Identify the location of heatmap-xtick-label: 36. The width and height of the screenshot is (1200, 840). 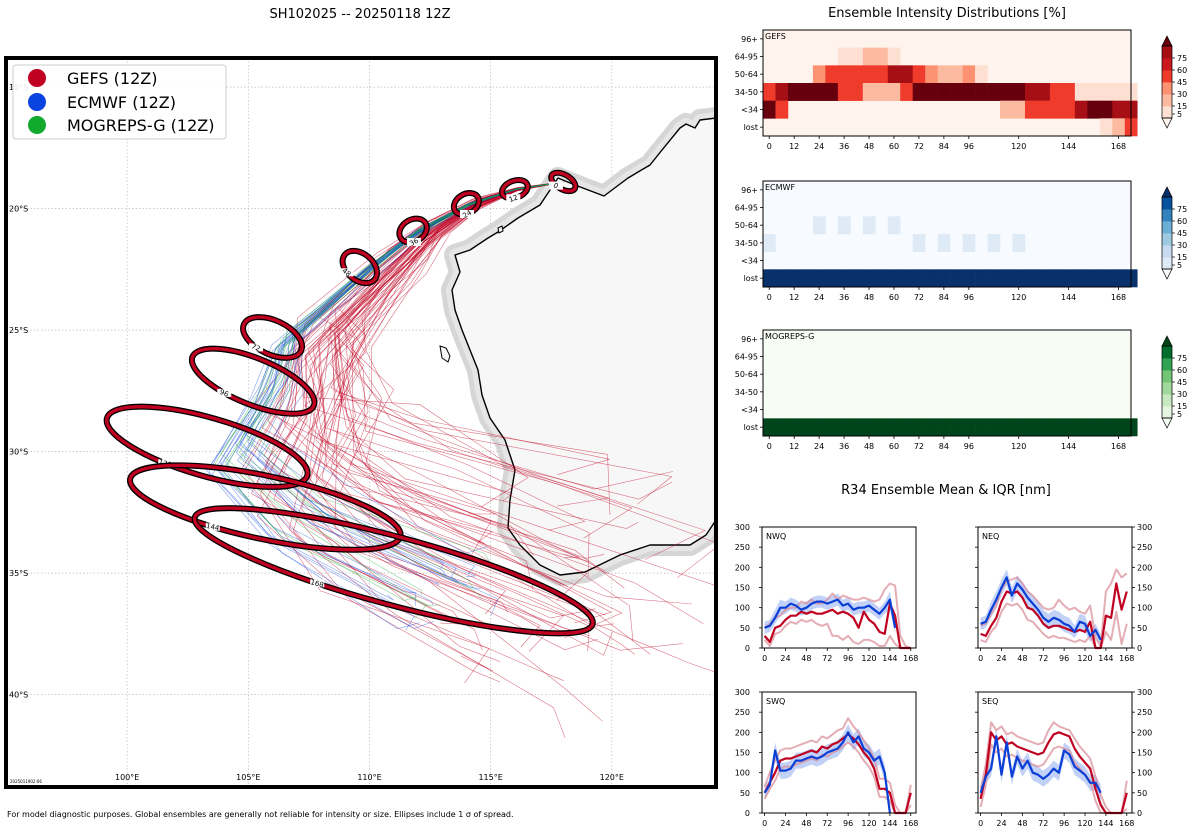
(844, 297).